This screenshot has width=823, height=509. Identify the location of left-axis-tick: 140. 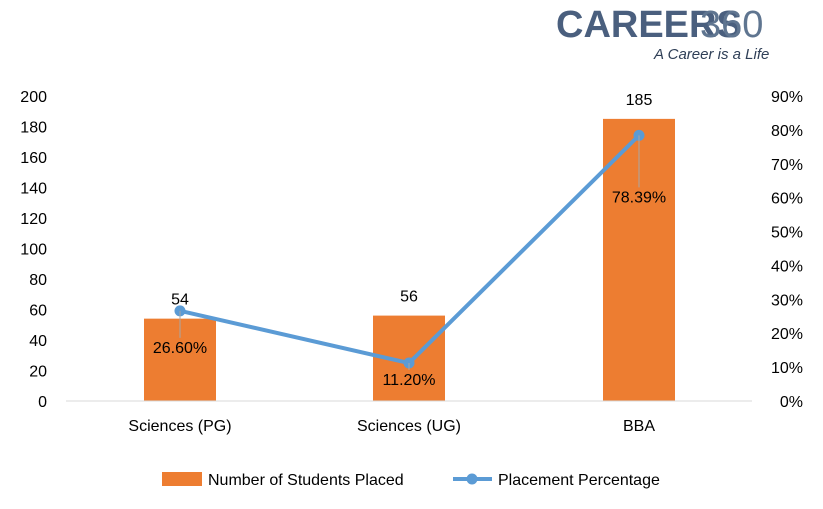
(33, 189).